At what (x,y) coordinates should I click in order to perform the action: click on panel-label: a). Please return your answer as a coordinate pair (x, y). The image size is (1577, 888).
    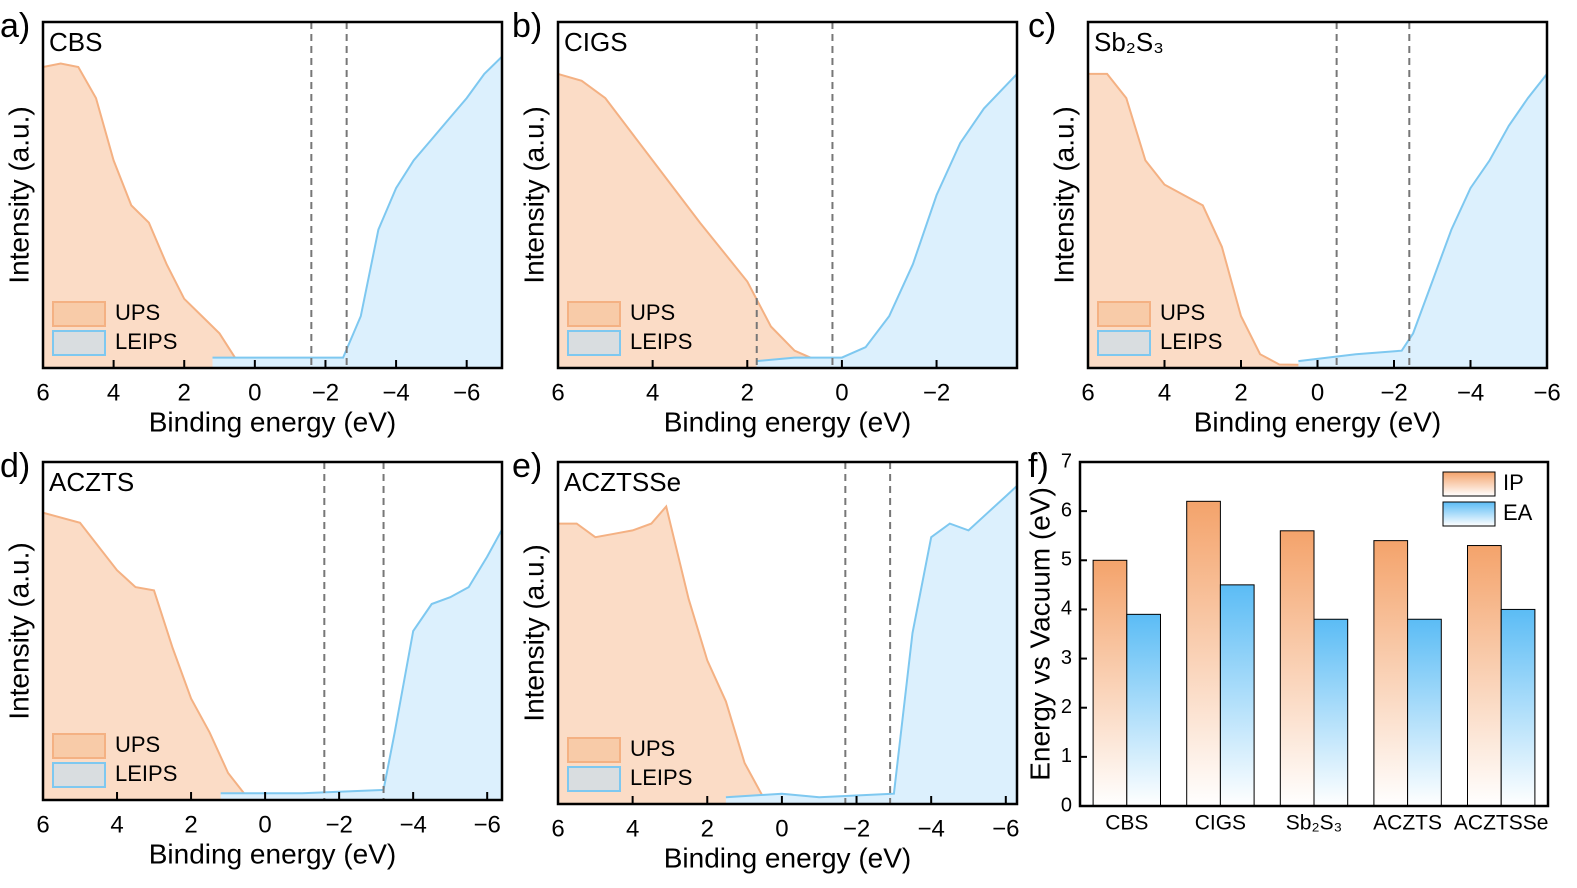
    Looking at the image, I should click on (15, 26).